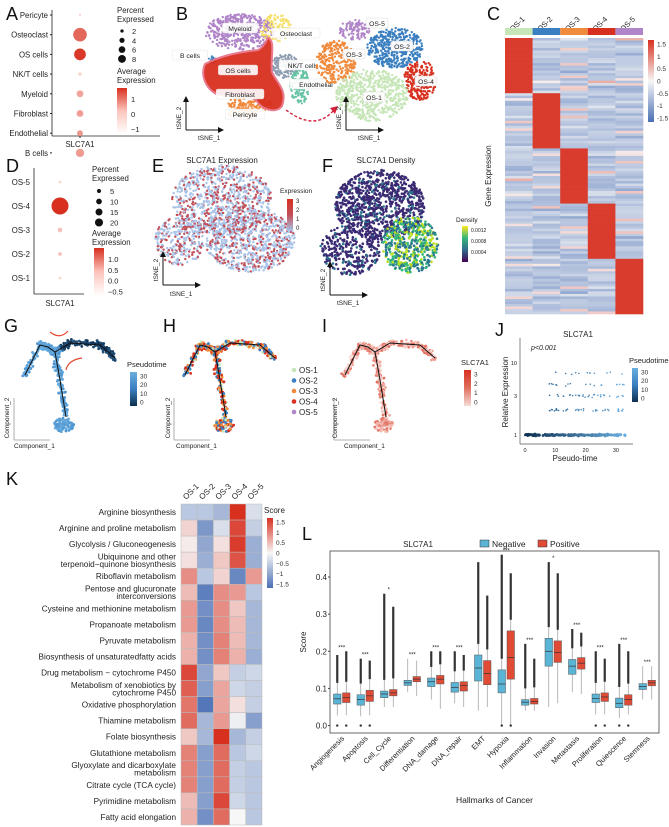  Describe the element at coordinates (112, 191) in the screenshot. I see `size-legend-label: 5` at that location.